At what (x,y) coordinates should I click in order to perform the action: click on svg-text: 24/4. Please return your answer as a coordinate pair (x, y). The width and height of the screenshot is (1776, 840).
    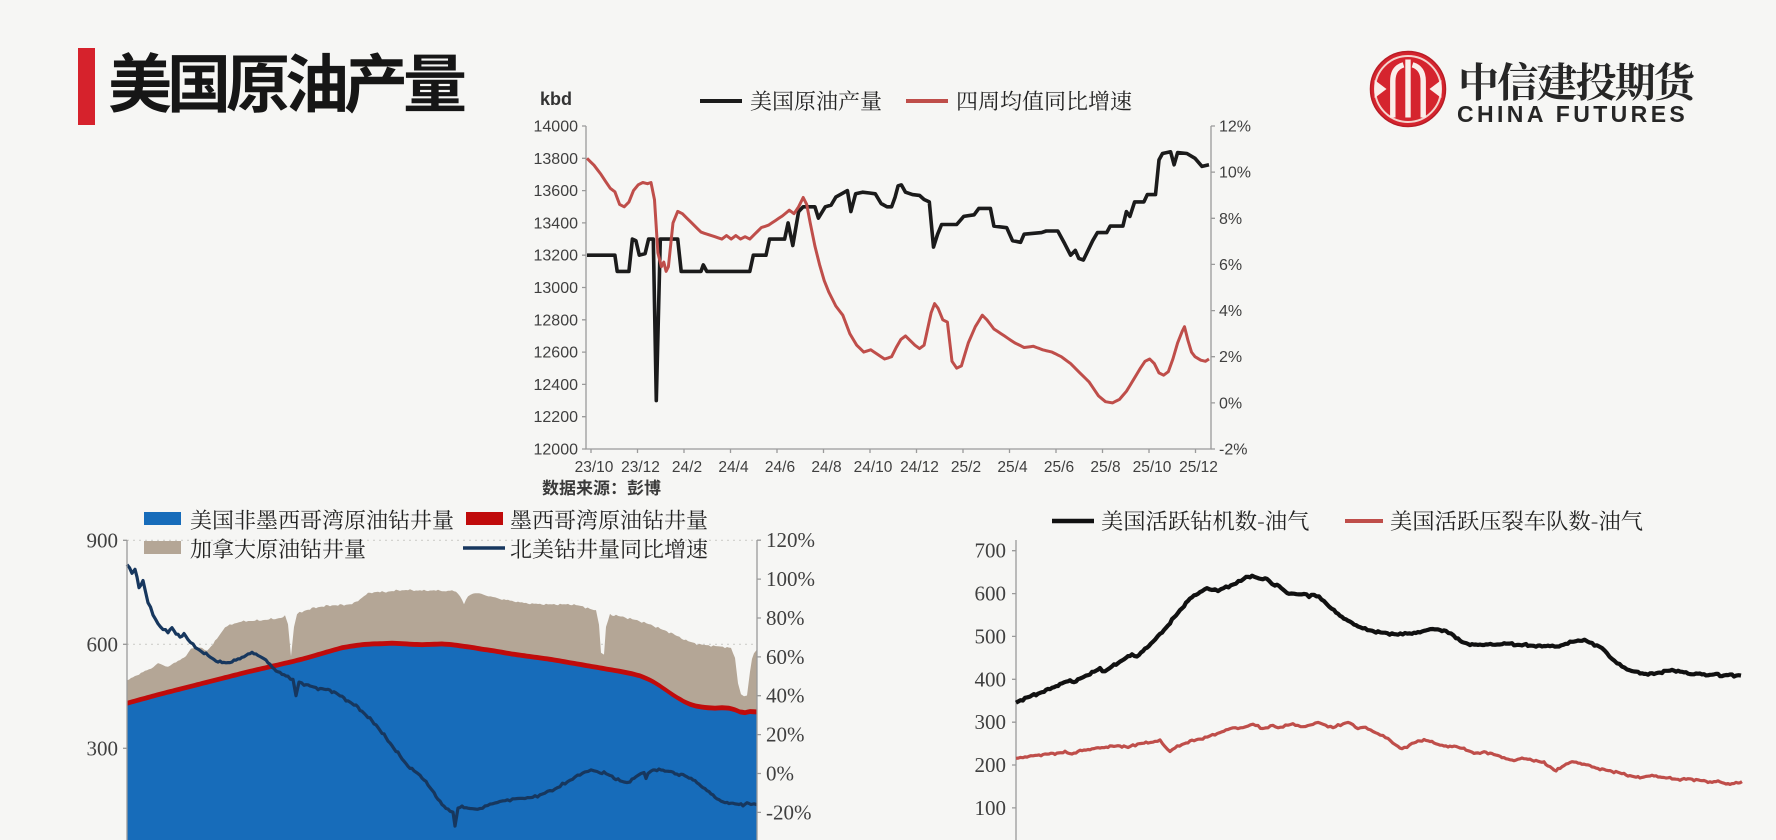
    Looking at the image, I should click on (733, 467).